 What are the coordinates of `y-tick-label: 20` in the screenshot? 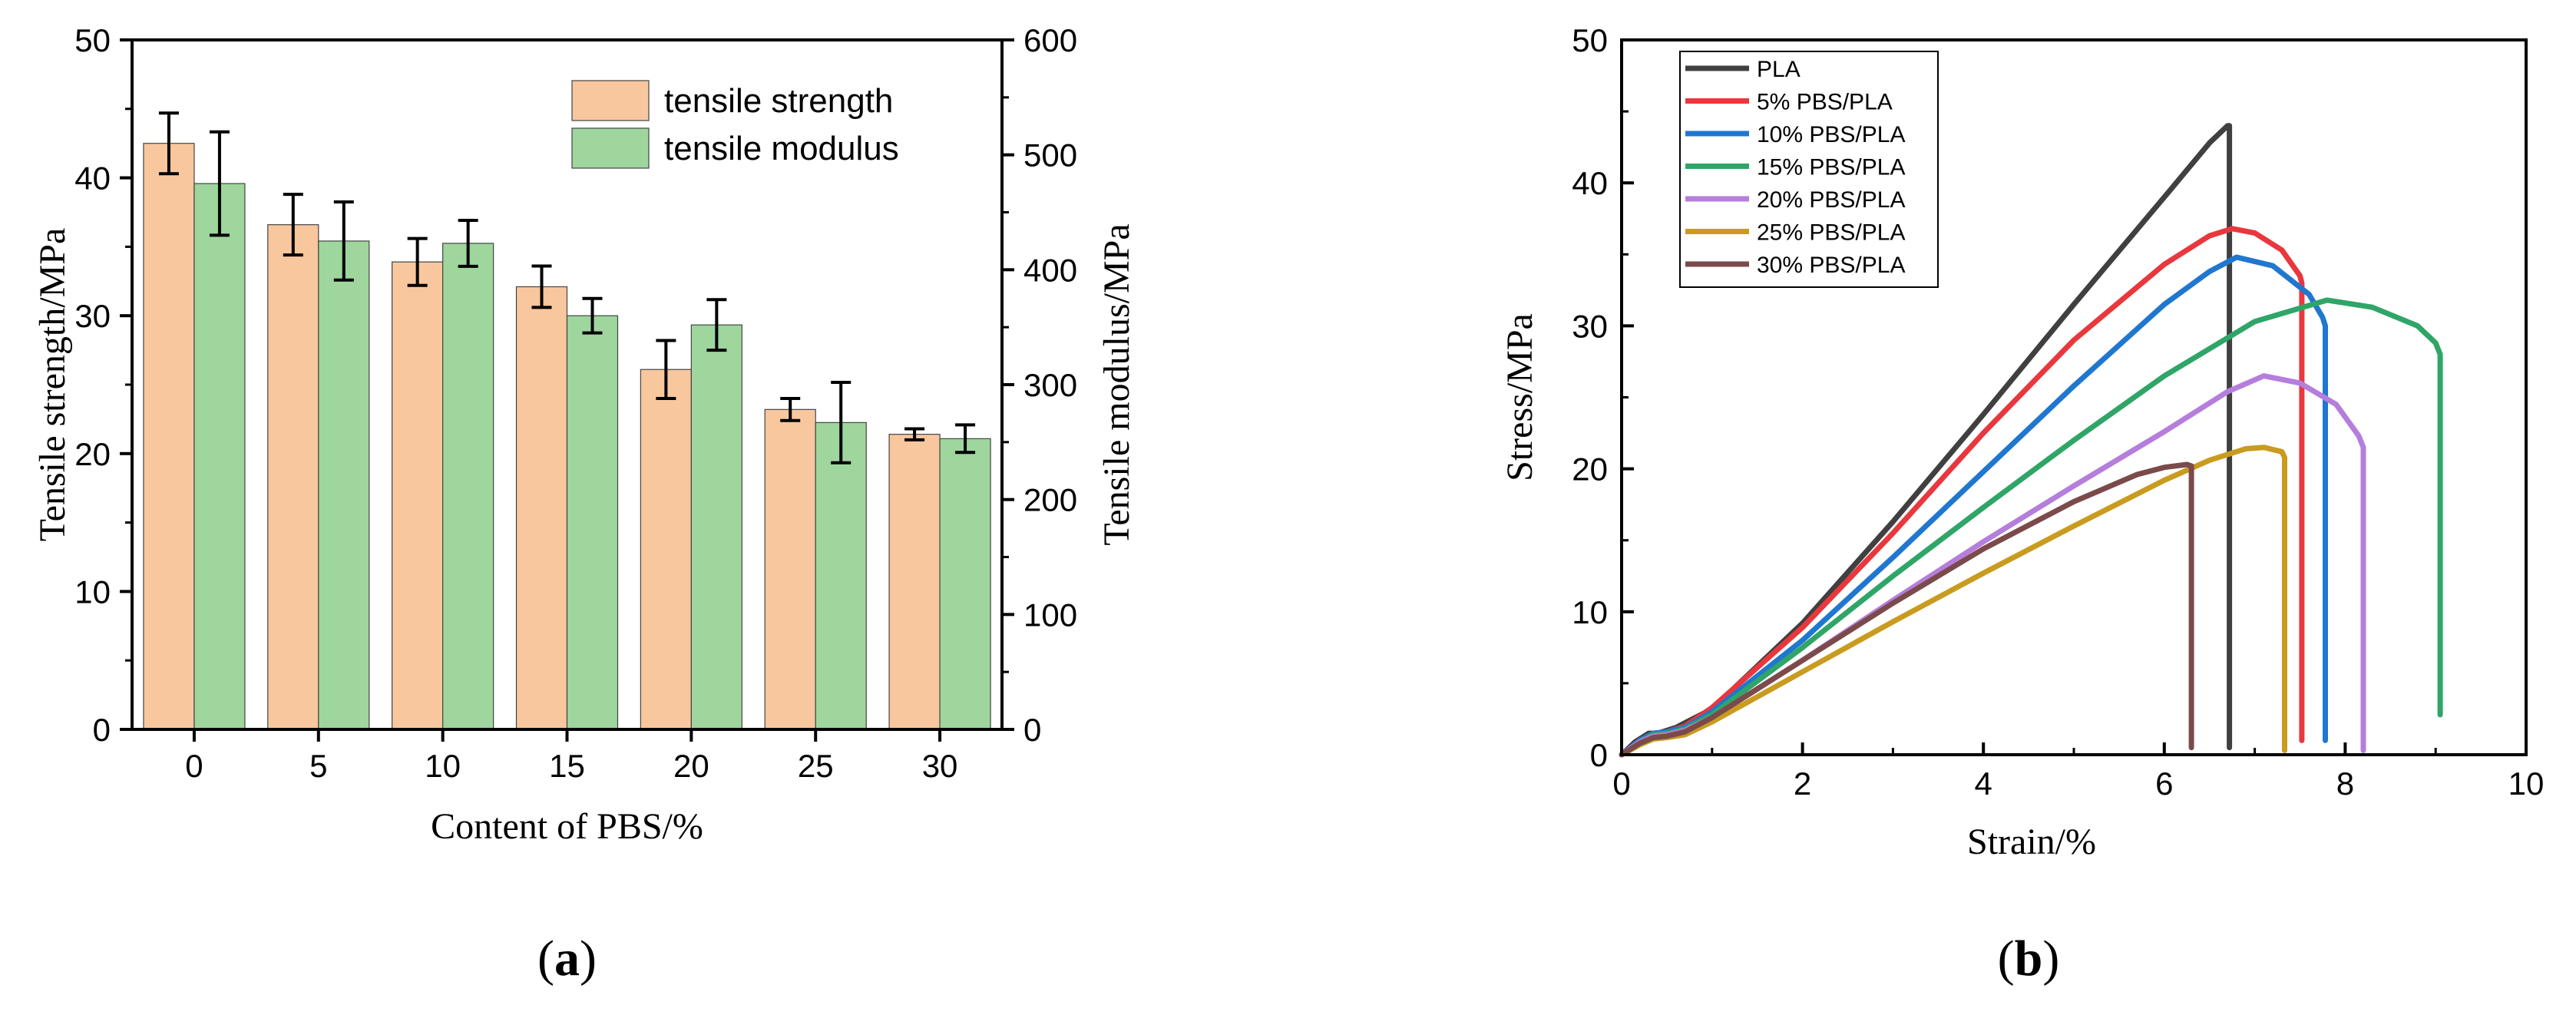 It's located at (1590, 470).